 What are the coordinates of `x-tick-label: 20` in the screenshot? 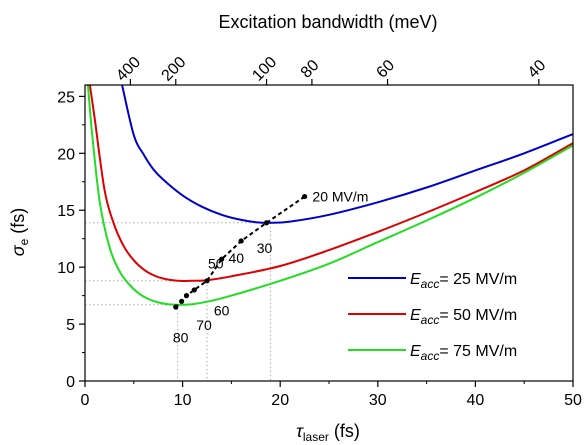 It's located at (280, 400).